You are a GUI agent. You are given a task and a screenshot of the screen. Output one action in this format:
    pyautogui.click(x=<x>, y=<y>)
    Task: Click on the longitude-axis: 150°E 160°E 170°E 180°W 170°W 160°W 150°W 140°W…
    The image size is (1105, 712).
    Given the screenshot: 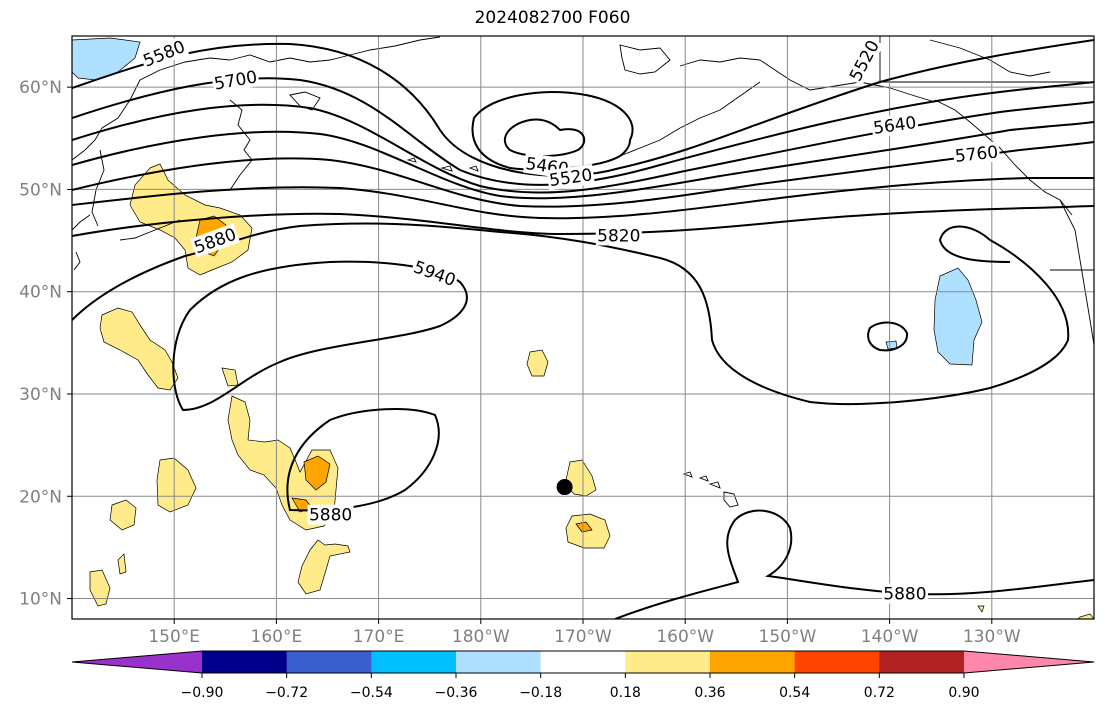 What is the action you would take?
    pyautogui.click(x=584, y=633)
    